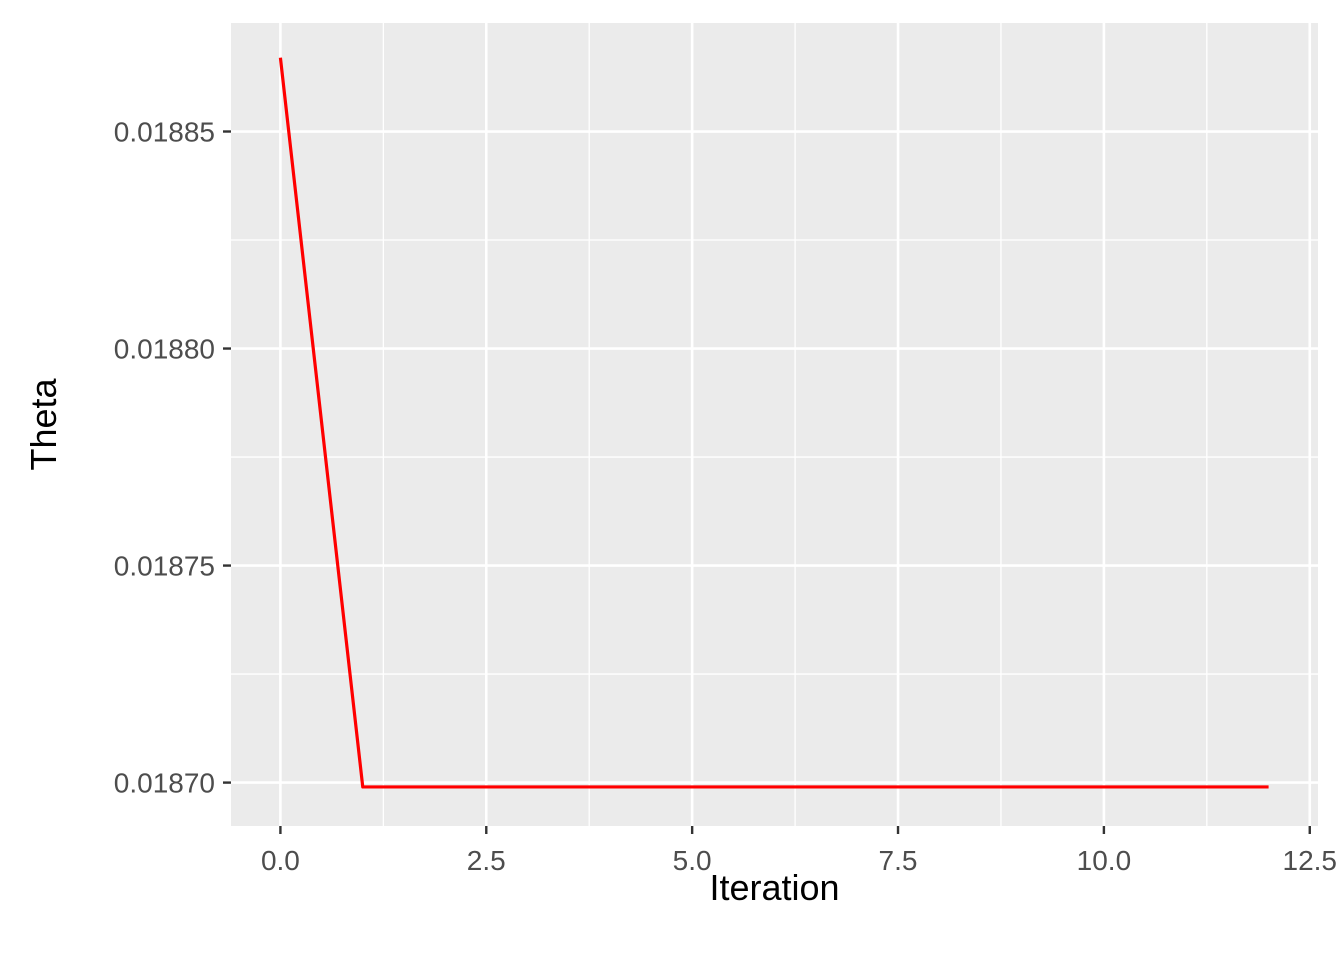 This screenshot has height=953, width=1343. What do you see at coordinates (692, 860) in the screenshot?
I see `x-tick-label: 5.0` at bounding box center [692, 860].